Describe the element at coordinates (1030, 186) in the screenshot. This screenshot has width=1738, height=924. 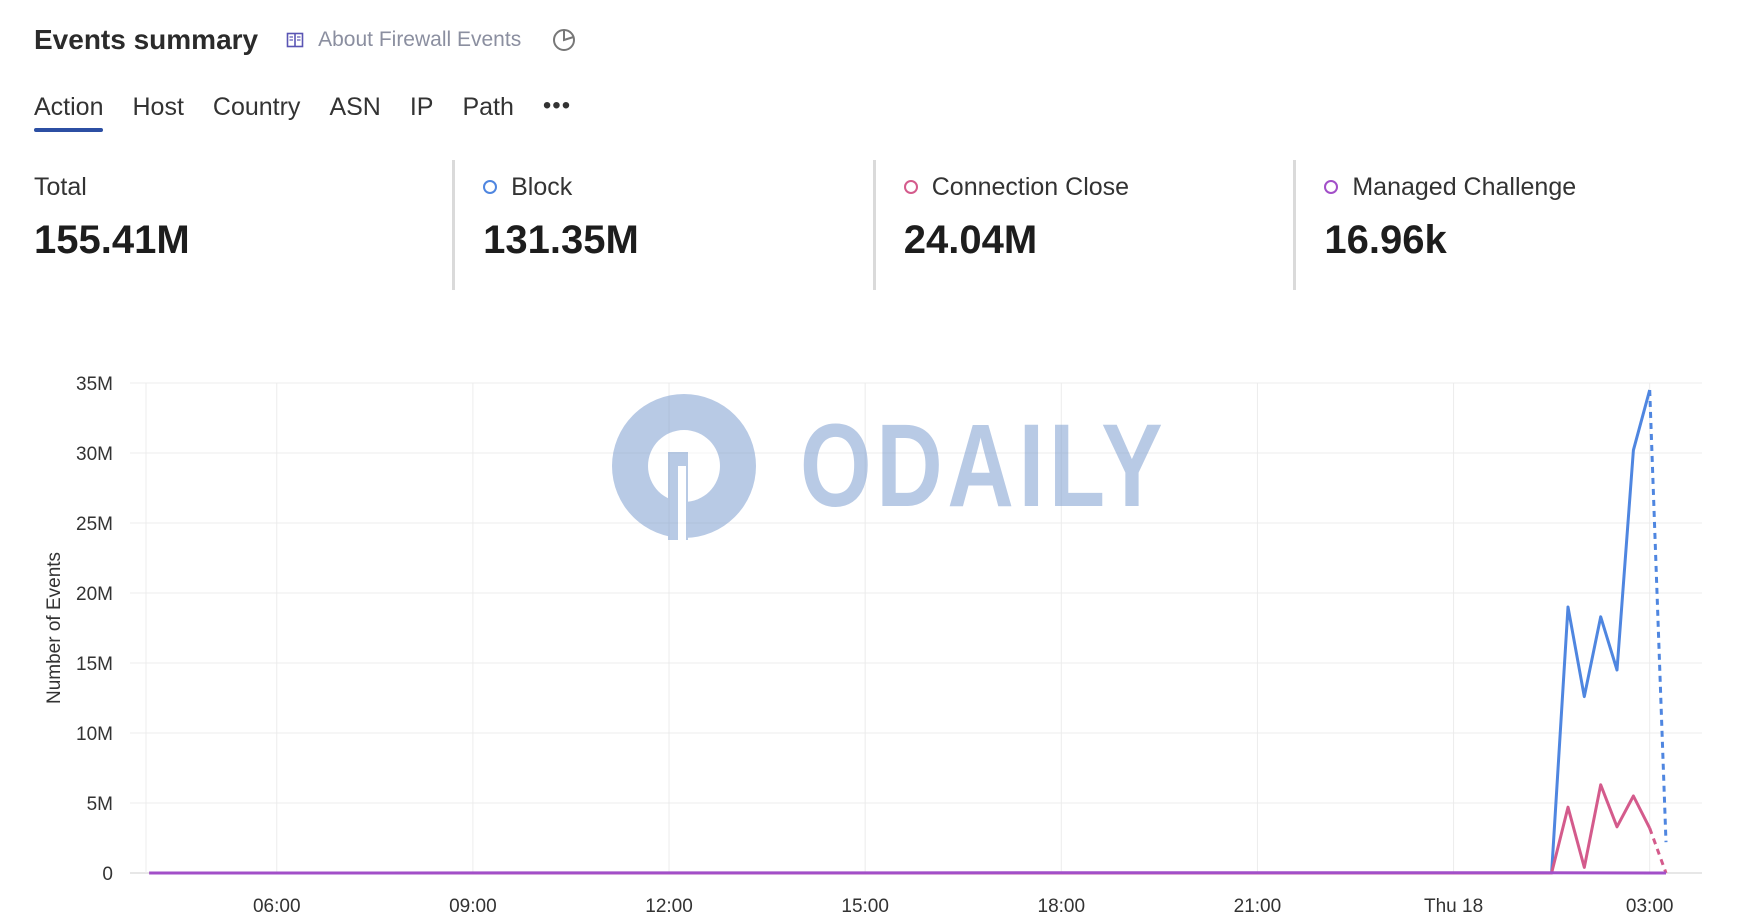
I see `stat-connection-close-label: Connection Close` at that location.